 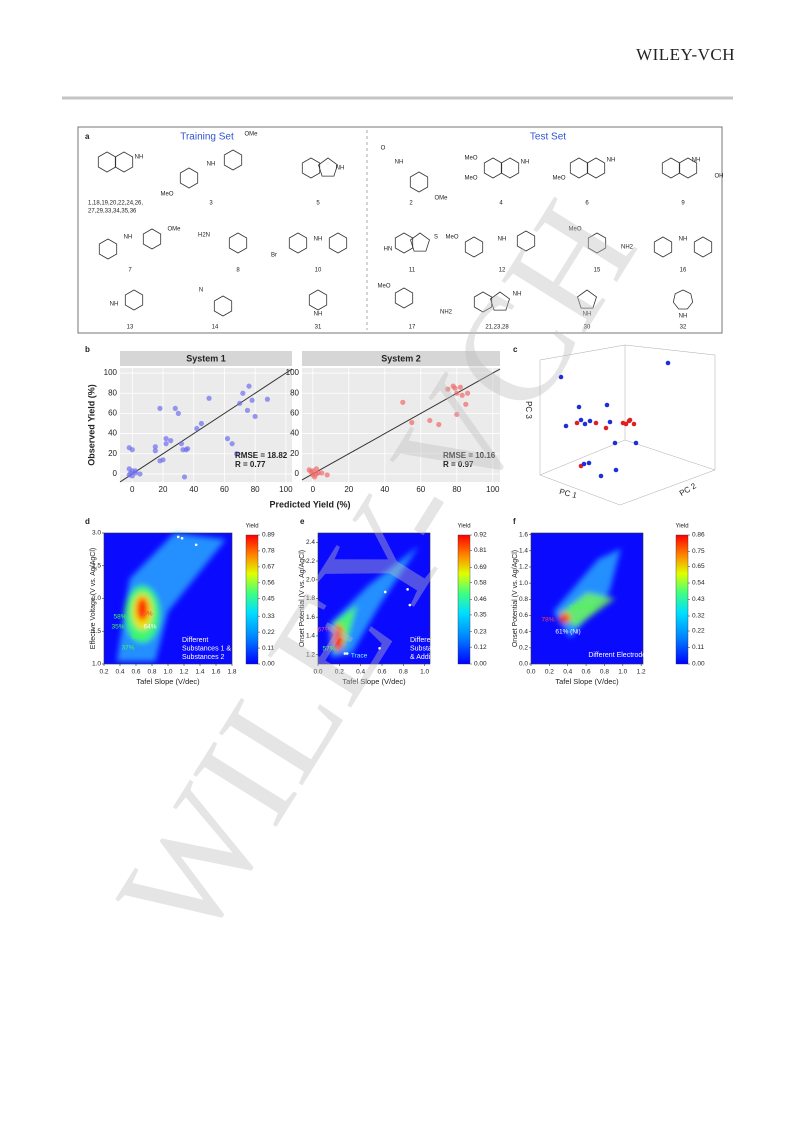 I want to click on compound-id: 13, so click(x=130, y=328).